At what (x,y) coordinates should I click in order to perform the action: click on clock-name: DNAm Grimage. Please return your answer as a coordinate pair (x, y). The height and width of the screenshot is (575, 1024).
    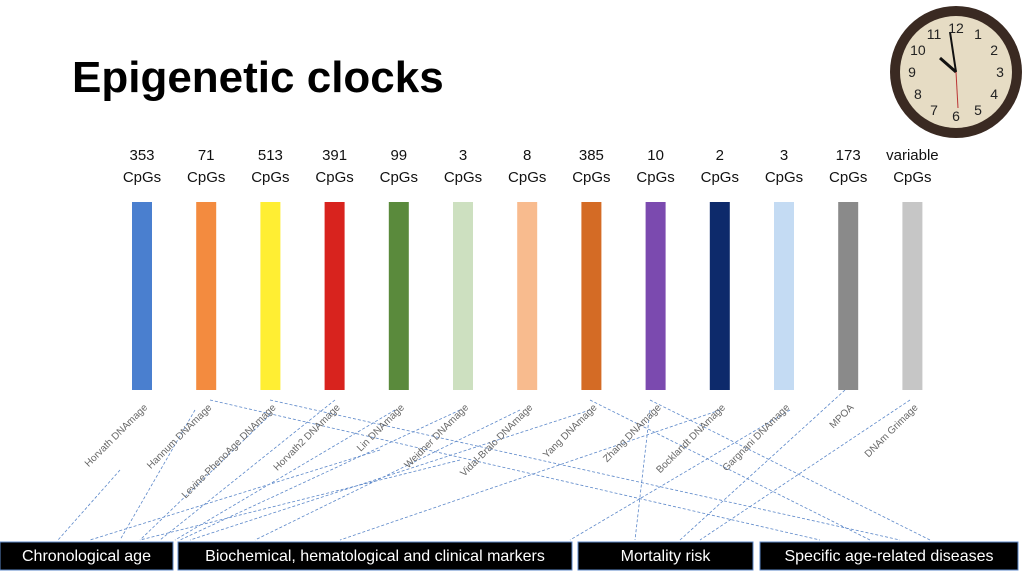
    Looking at the image, I should click on (892, 431).